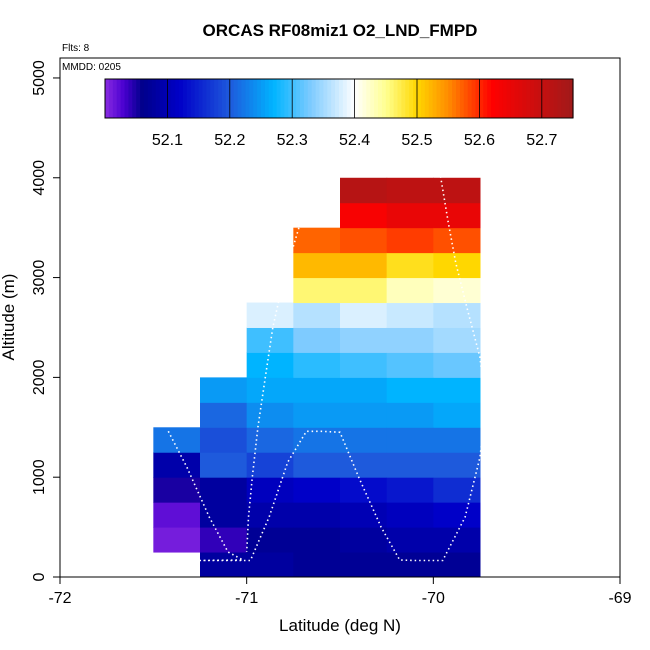  What do you see at coordinates (59, 598) in the screenshot?
I see `x-tick-label: -72` at bounding box center [59, 598].